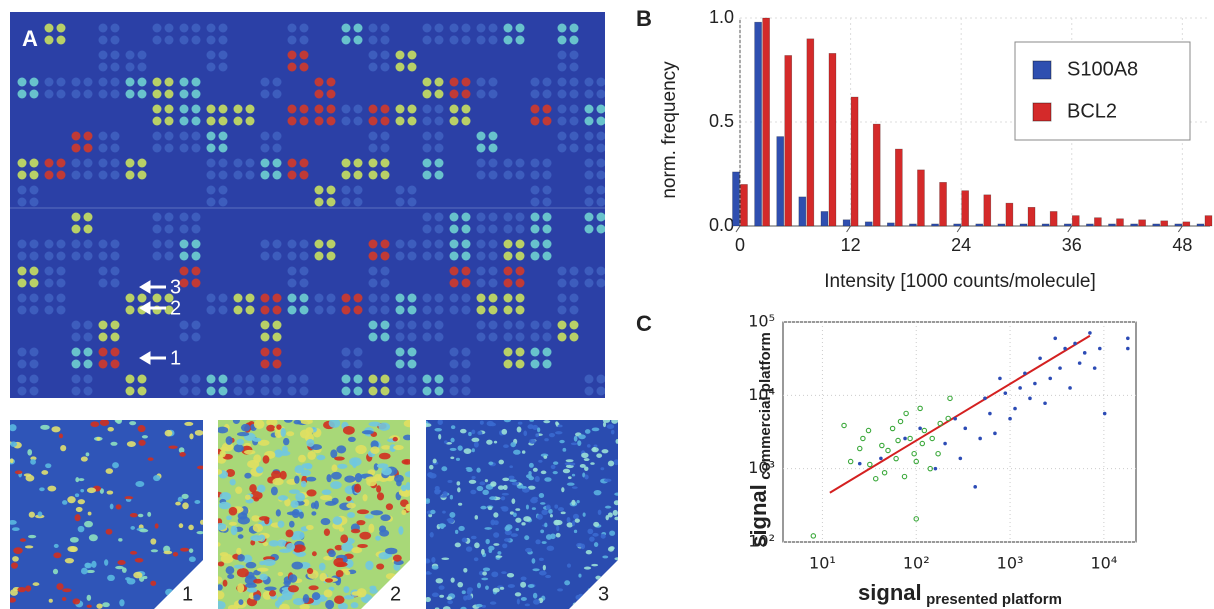 Image resolution: width=1214 pixels, height=609 pixels. What do you see at coordinates (761, 467) in the screenshot?
I see `y-tick-label: 10³` at bounding box center [761, 467].